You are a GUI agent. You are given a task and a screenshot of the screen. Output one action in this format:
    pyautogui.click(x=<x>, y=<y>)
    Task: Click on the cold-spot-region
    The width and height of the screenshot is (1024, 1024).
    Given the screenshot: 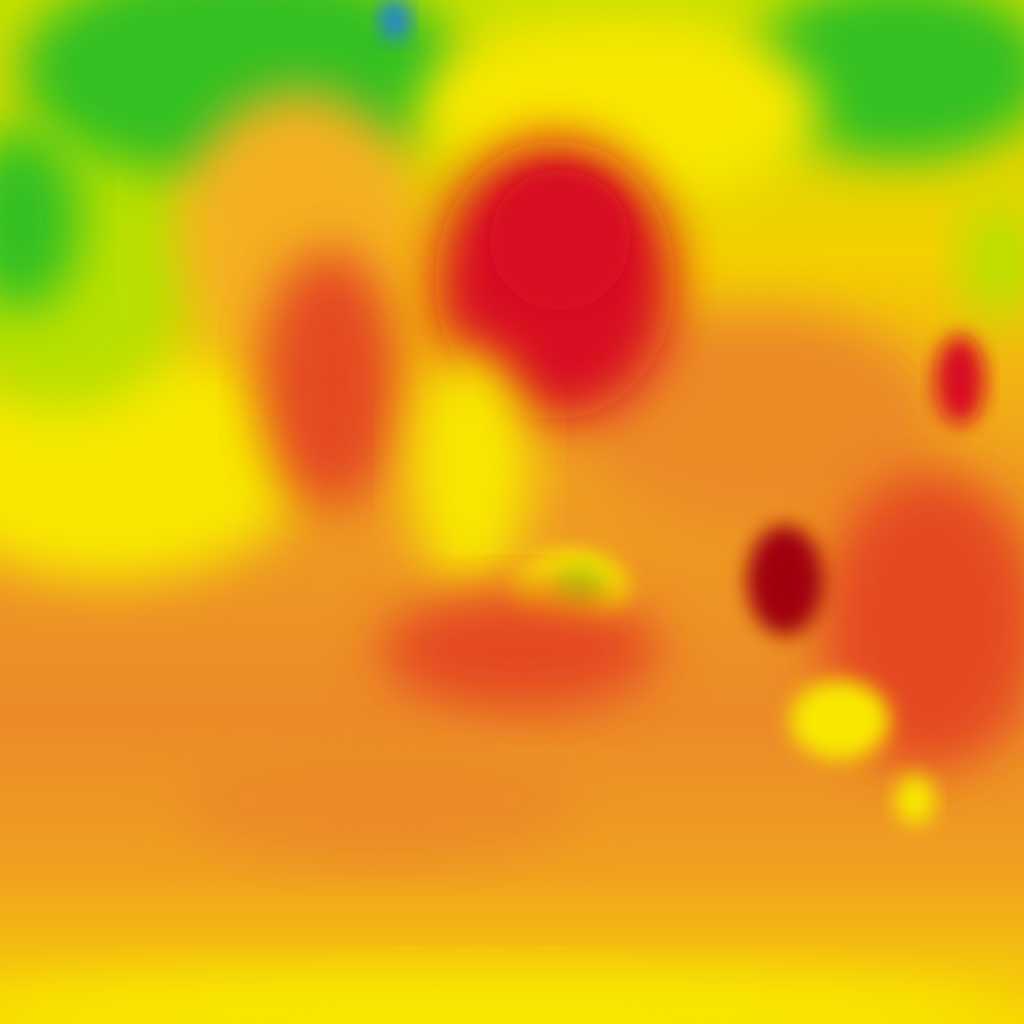 What is the action you would take?
    pyautogui.click(x=395, y=20)
    